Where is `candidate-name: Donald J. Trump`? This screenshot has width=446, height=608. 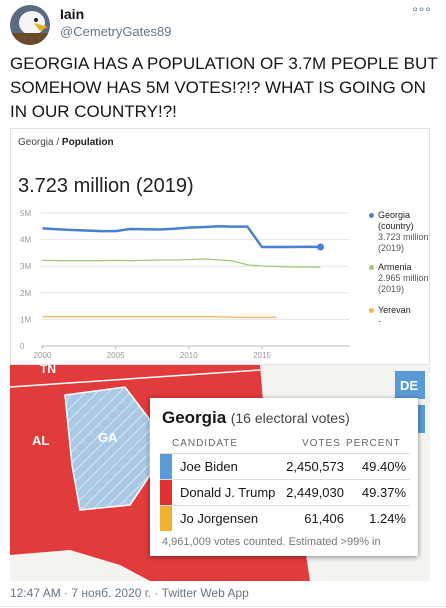 candidate-name: Donald J. Trump is located at coordinates (228, 492).